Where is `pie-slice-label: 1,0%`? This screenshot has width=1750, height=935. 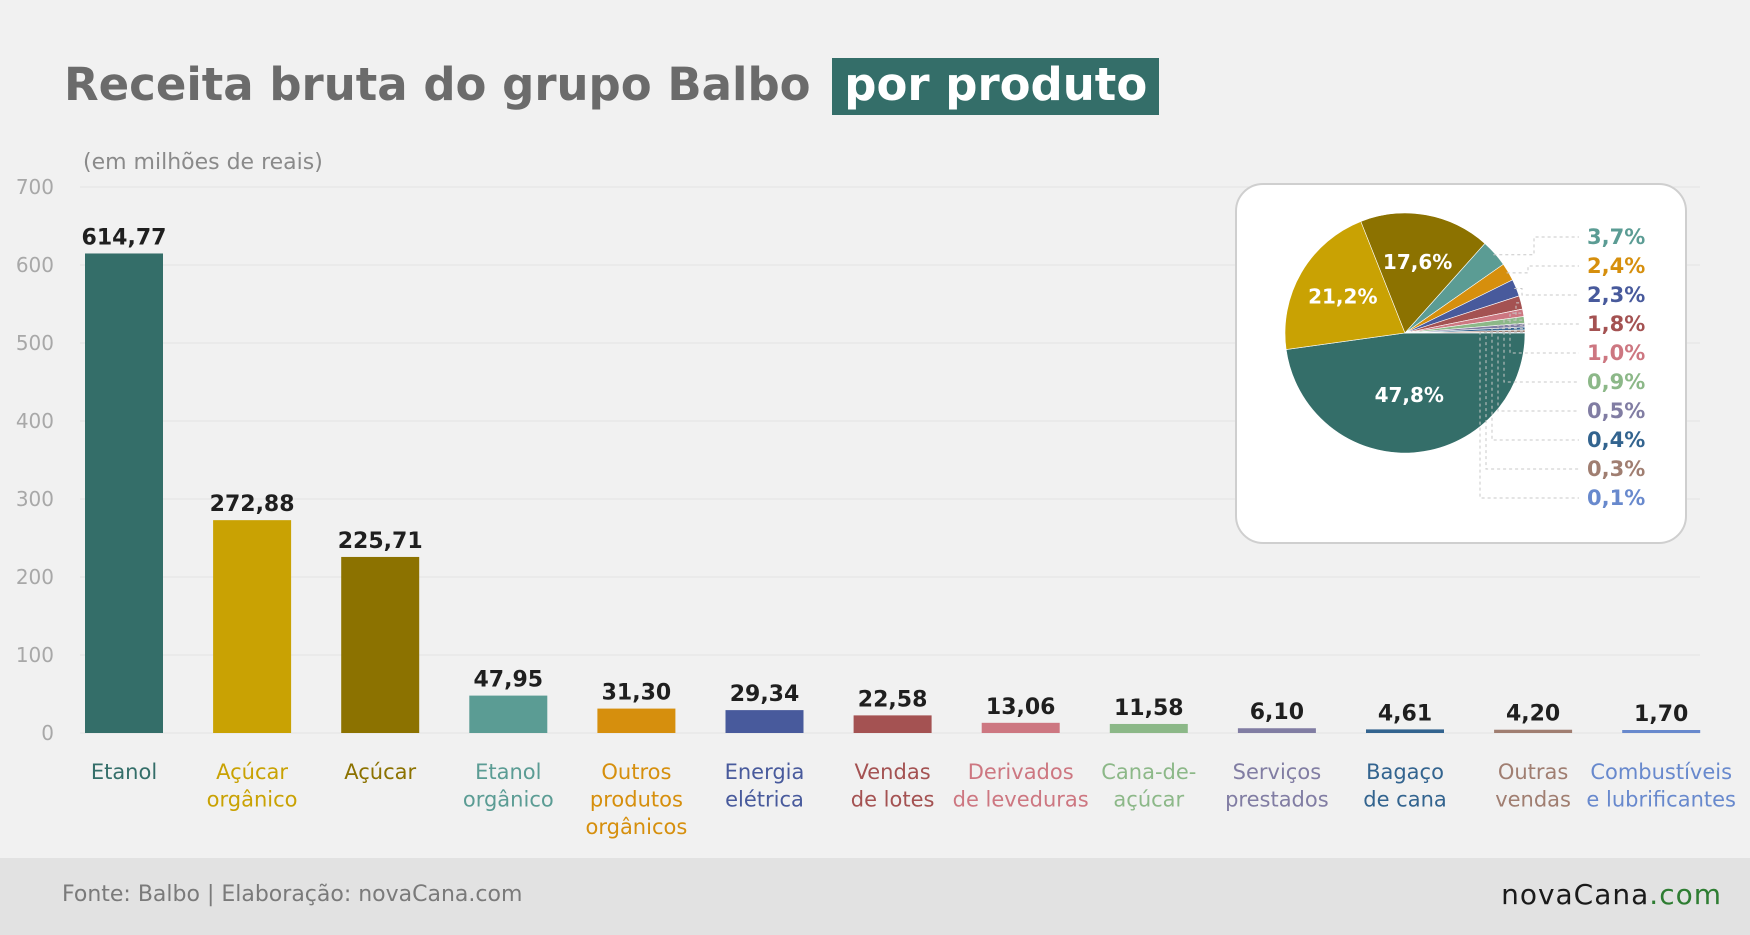
pie-slice-label: 1,0% is located at coordinates (1616, 353).